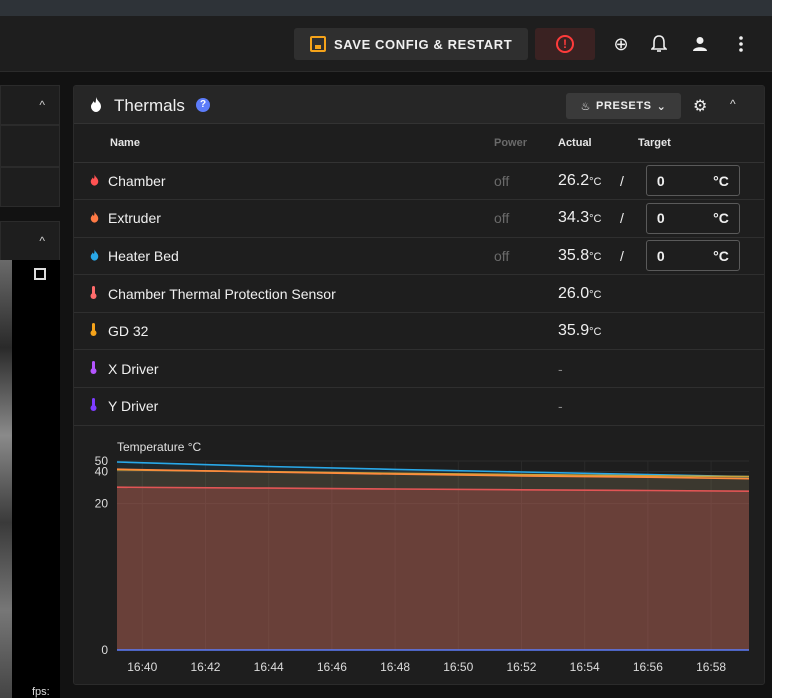 The image size is (787, 698). Describe the element at coordinates (779, 349) in the screenshot. I see `scrollbar-area` at that location.